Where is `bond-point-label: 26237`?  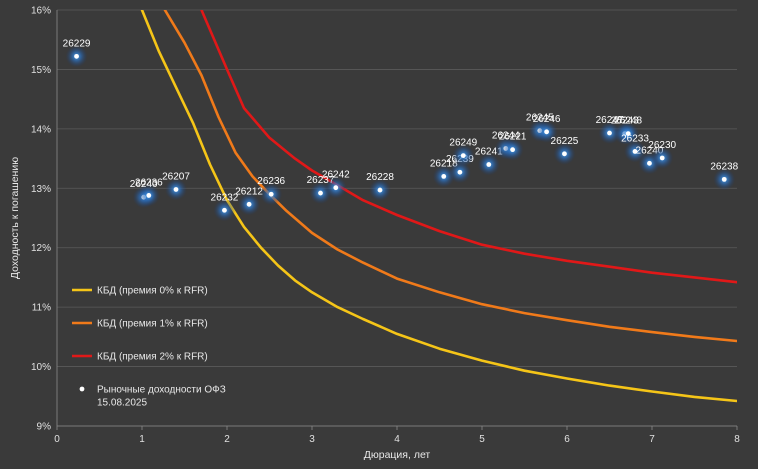
bond-point-label: 26237 is located at coordinates (321, 180).